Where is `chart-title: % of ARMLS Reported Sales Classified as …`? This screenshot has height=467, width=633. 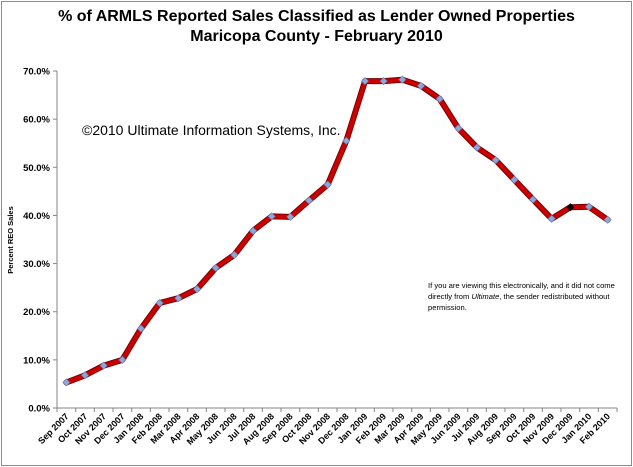 chart-title: % of ARMLS Reported Sales Classified as … is located at coordinates (316, 16).